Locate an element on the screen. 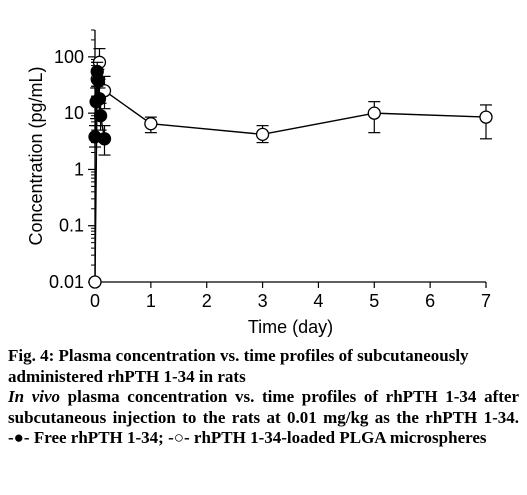 The width and height of the screenshot is (527, 495). caption-italic-term: In vivo is located at coordinates (34, 396).